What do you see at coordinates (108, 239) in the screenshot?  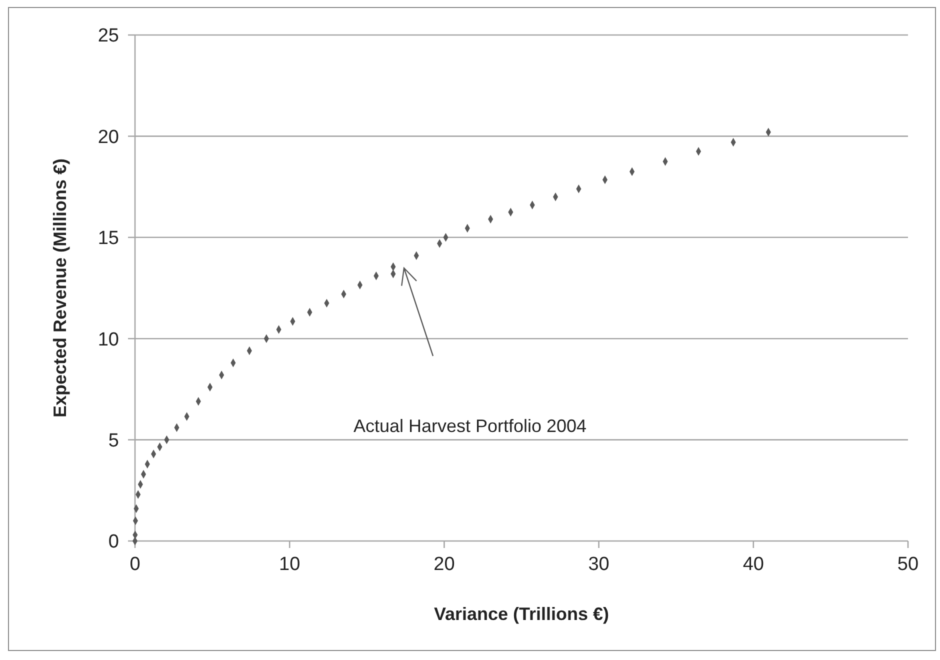 I see `y-tick-label: 15` at bounding box center [108, 239].